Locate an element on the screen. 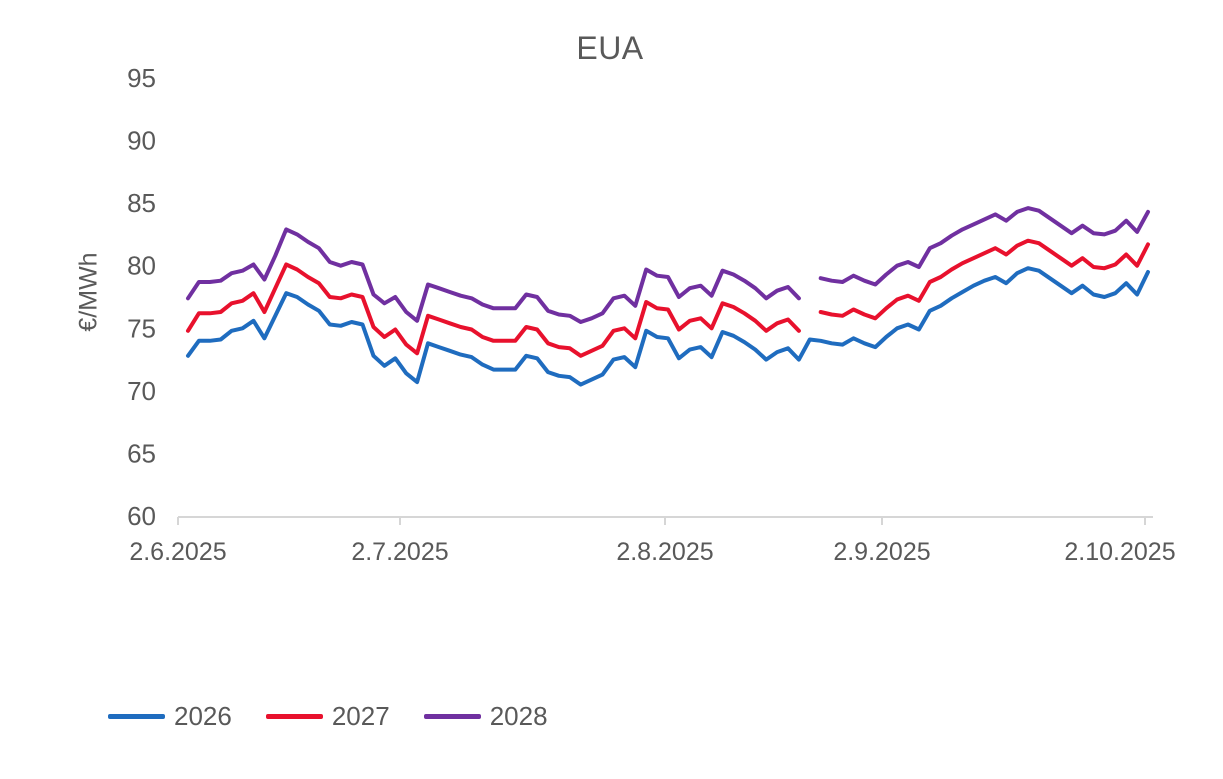  legend-label-2026: 2026 is located at coordinates (203, 716).